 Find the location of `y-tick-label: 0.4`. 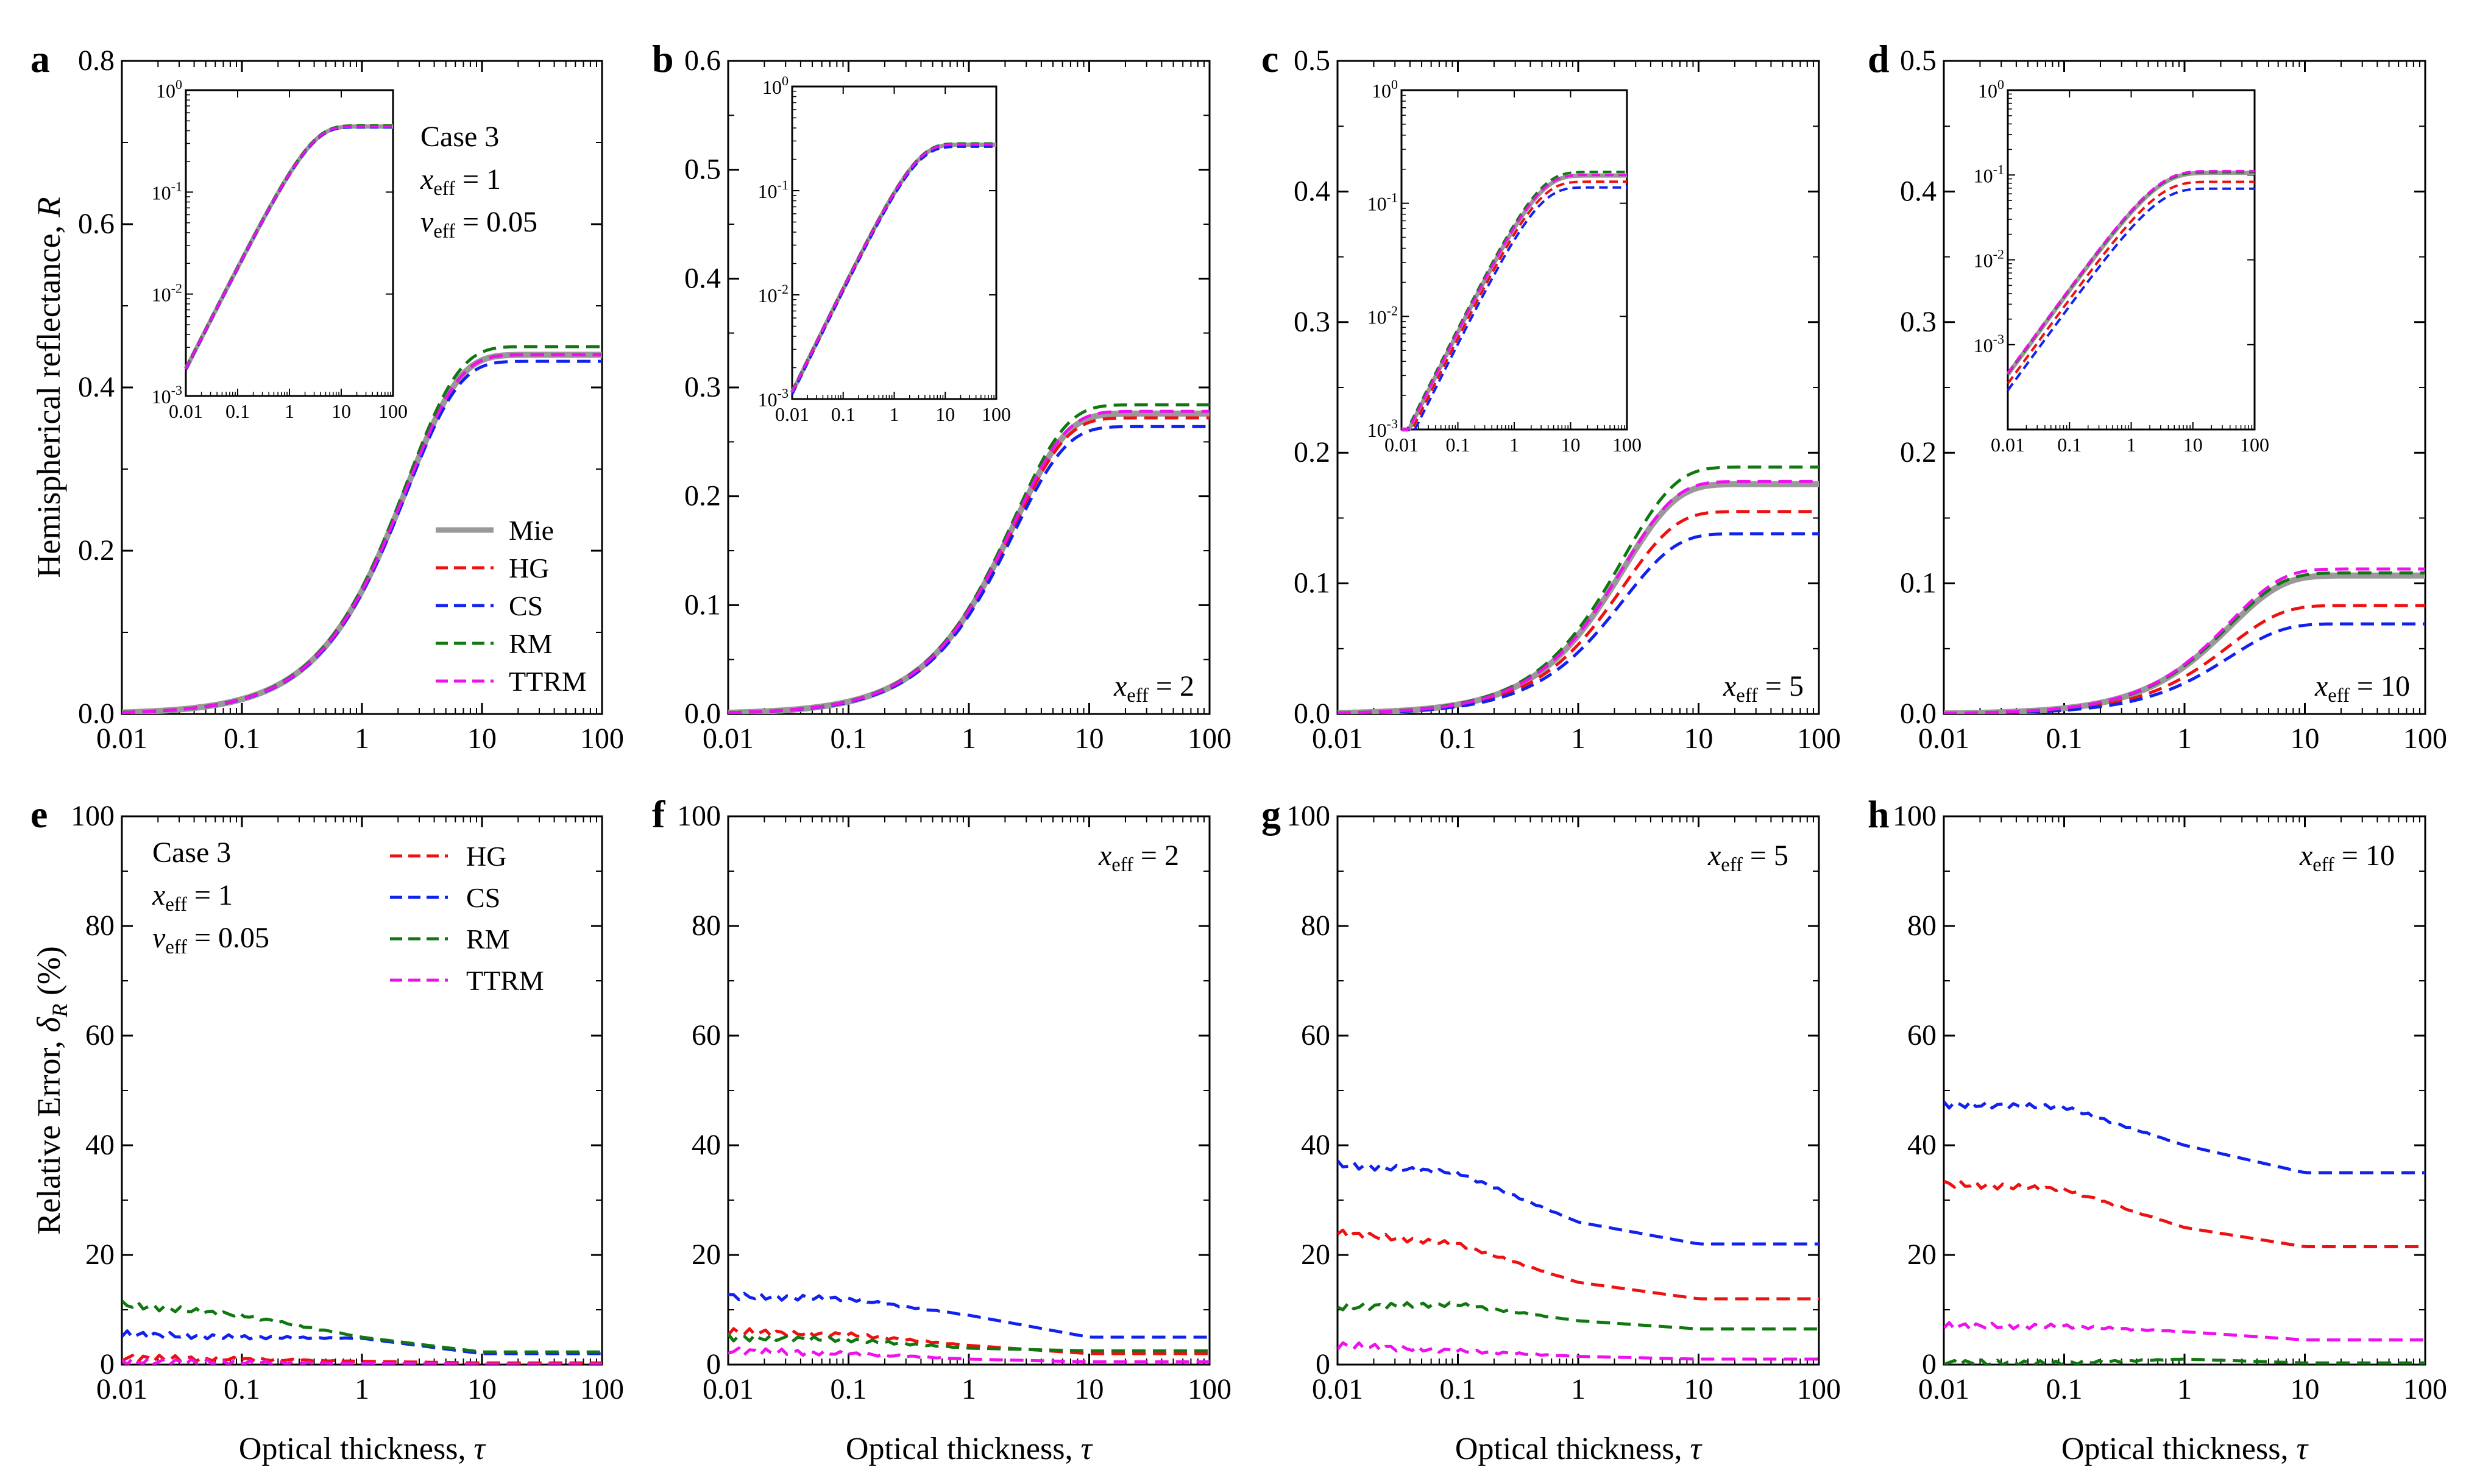

y-tick-label: 0.4 is located at coordinates (1312, 191).